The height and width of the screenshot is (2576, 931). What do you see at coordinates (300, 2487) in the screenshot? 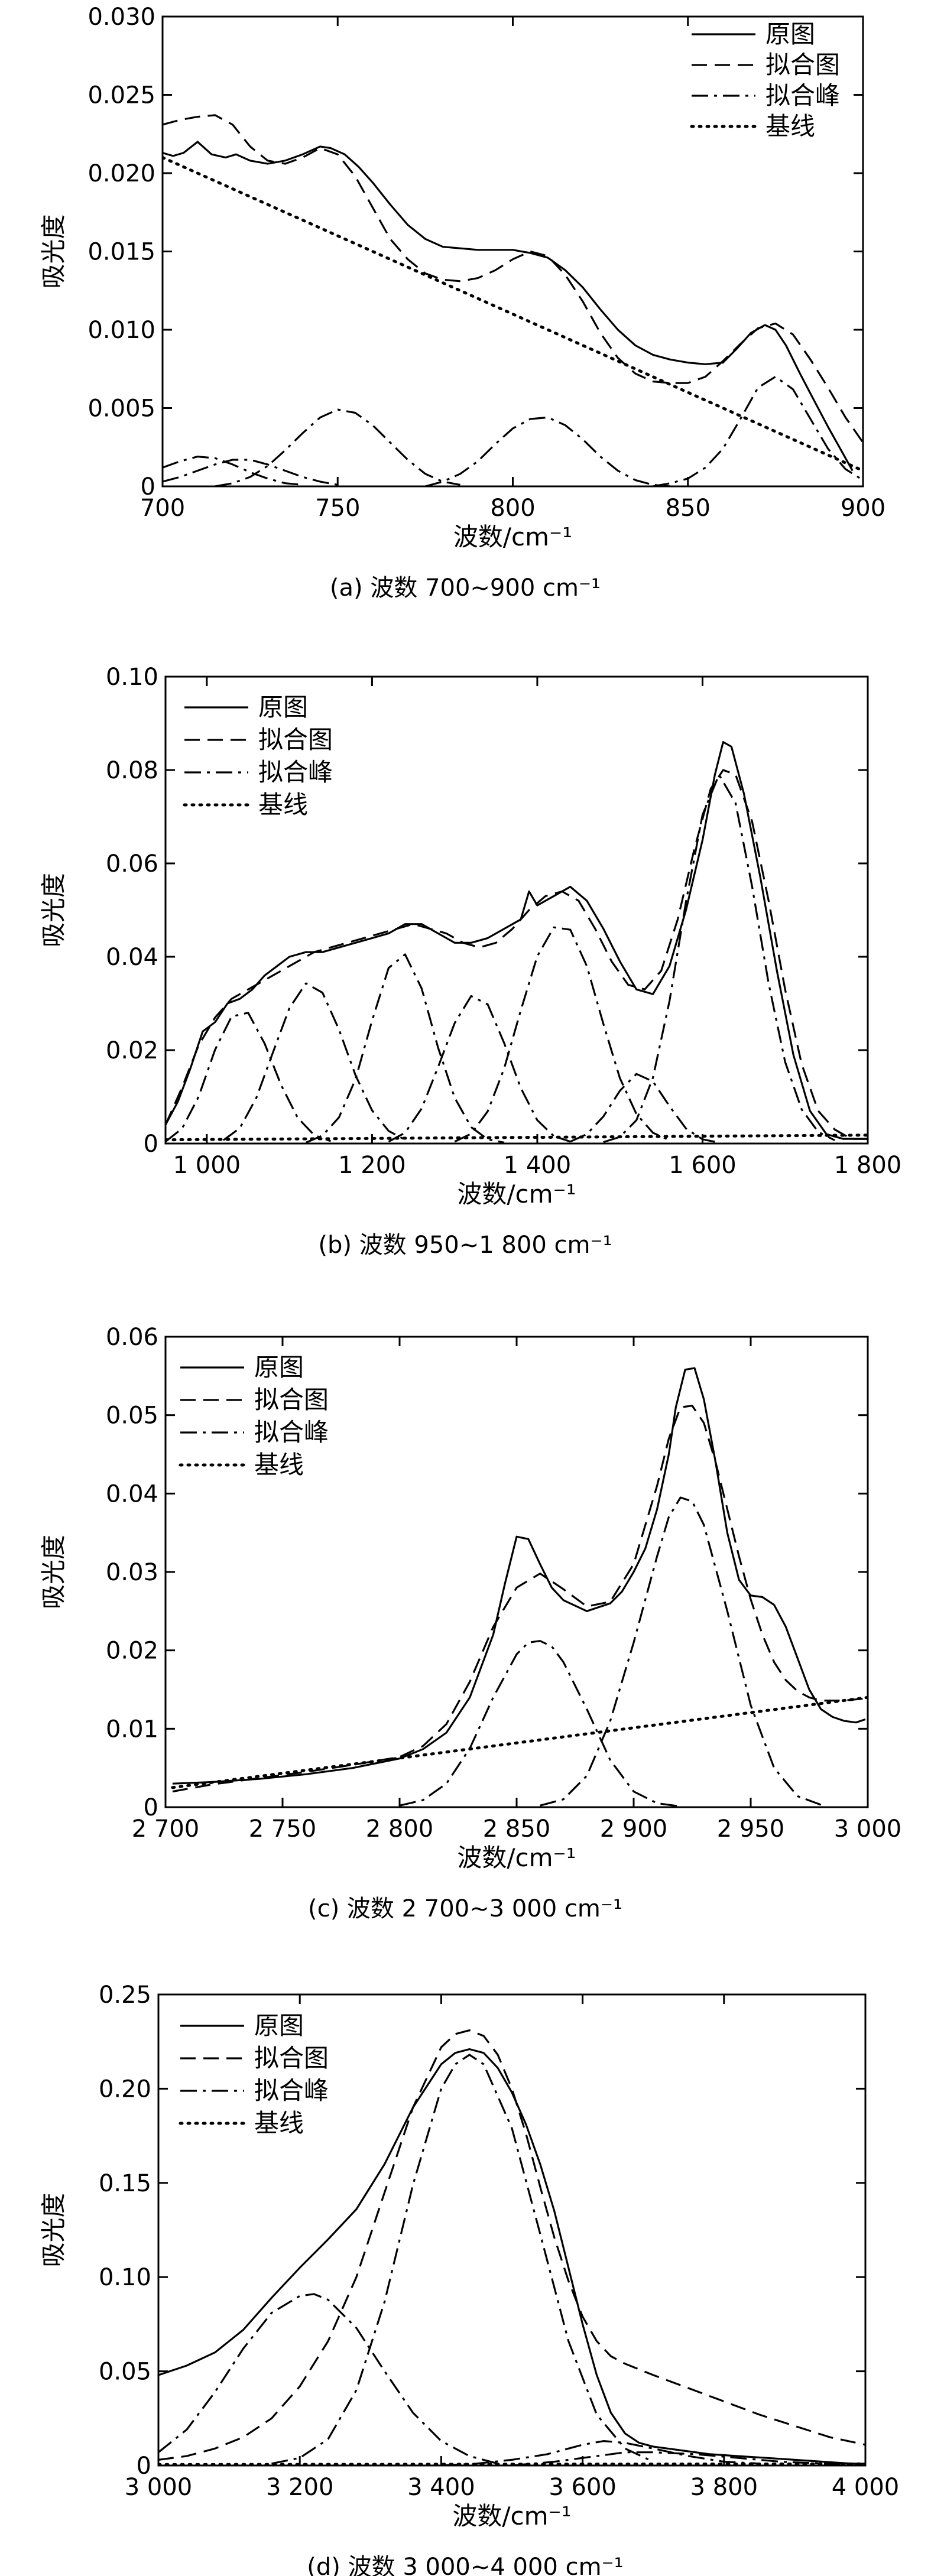
I see `x-tick-label: 3 200` at bounding box center [300, 2487].